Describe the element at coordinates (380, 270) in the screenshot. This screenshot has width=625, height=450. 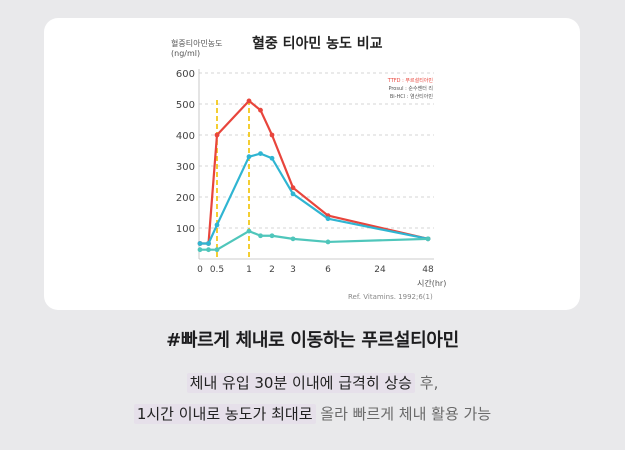
I see `x-tick-label: 24` at that location.